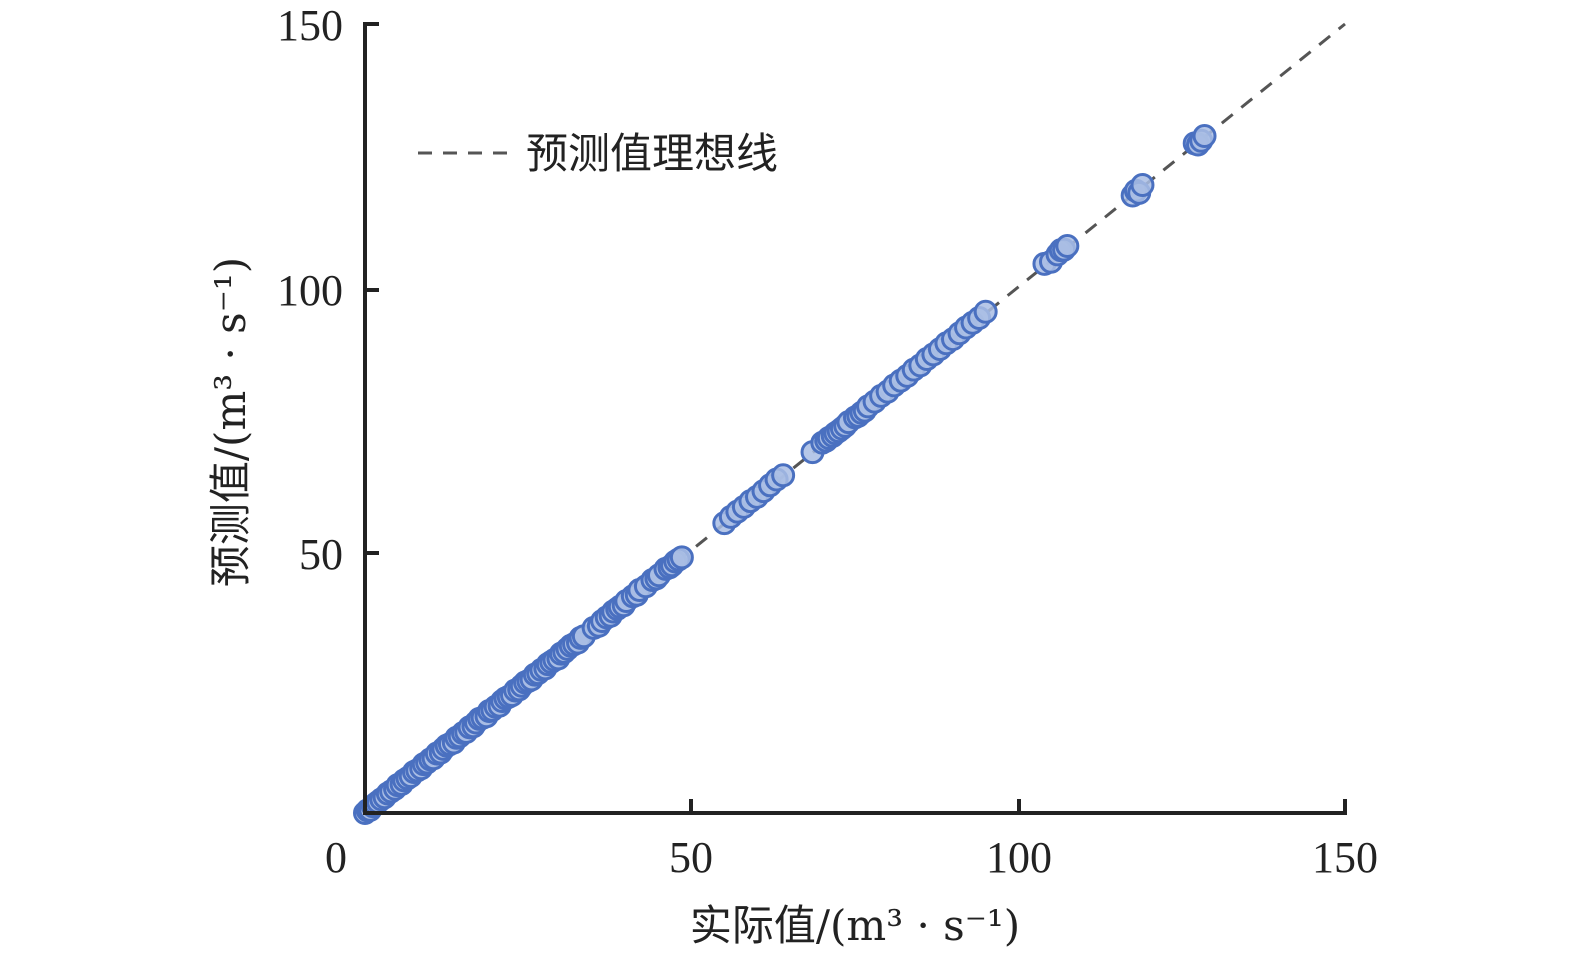 The image size is (1575, 958). Describe the element at coordinates (691, 857) in the screenshot. I see `x-tick-label-50: 50` at that location.